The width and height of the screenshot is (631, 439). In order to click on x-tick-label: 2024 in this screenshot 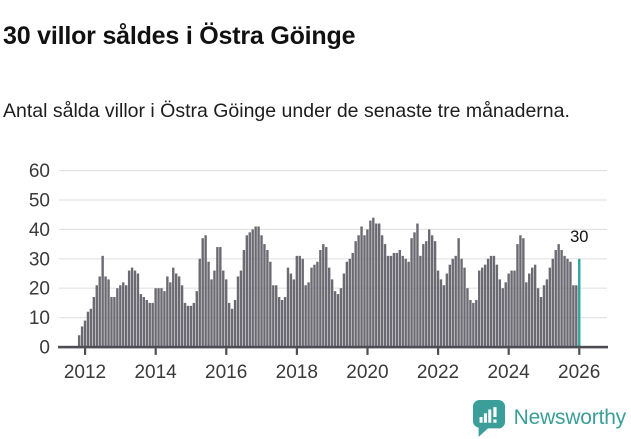, I will do `click(508, 372)`.